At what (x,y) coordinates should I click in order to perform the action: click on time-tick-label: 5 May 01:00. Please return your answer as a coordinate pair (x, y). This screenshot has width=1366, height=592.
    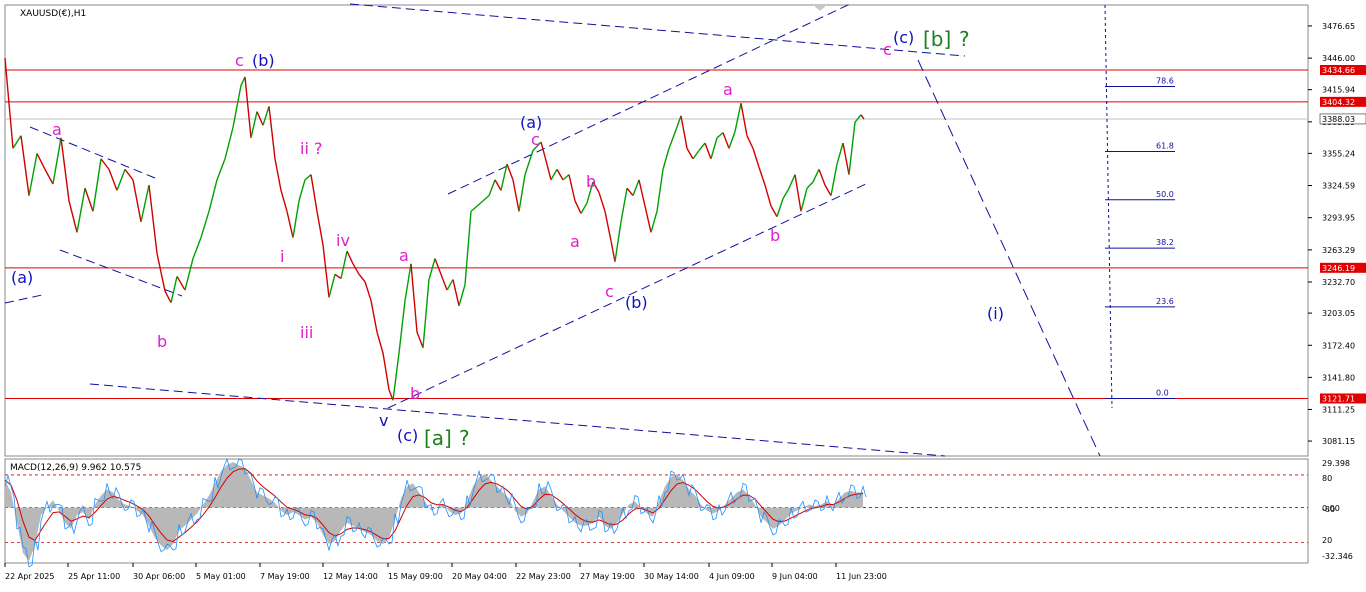
    Looking at the image, I should click on (221, 576).